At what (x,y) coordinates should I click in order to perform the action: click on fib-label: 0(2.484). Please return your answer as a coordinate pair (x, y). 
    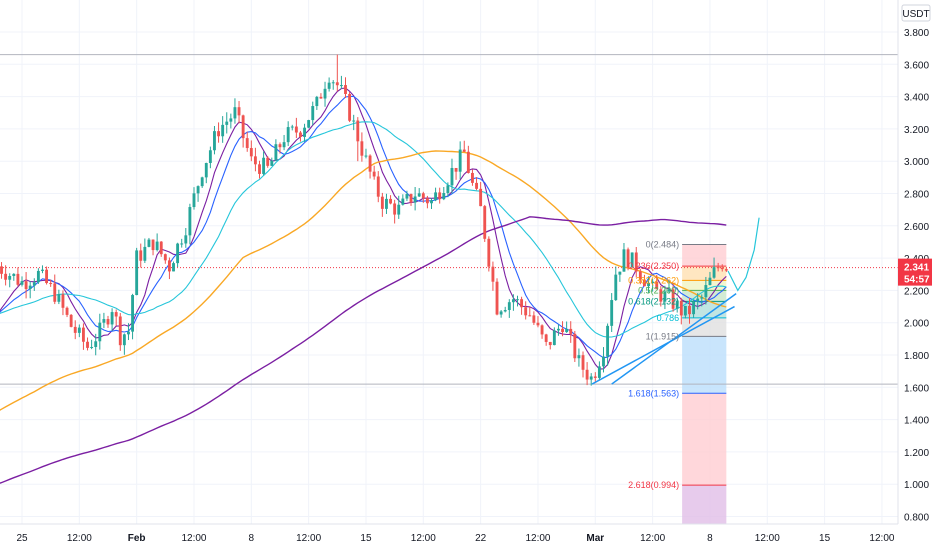
    Looking at the image, I should click on (663, 245).